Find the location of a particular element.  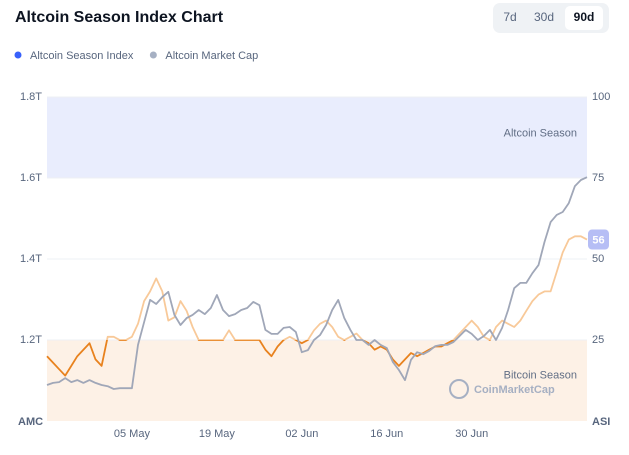

y2-axis-label: ASI is located at coordinates (601, 422).